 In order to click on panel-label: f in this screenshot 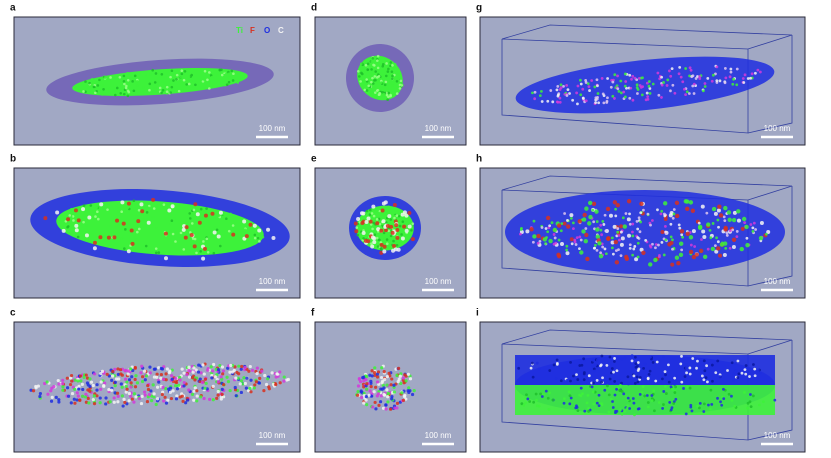, I will do `click(313, 313)`.